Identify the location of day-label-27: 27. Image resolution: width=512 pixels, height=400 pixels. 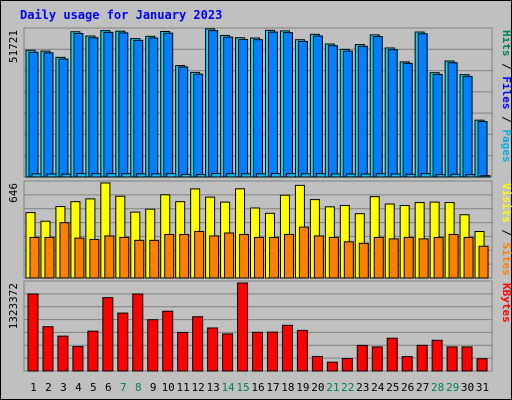
(422, 387).